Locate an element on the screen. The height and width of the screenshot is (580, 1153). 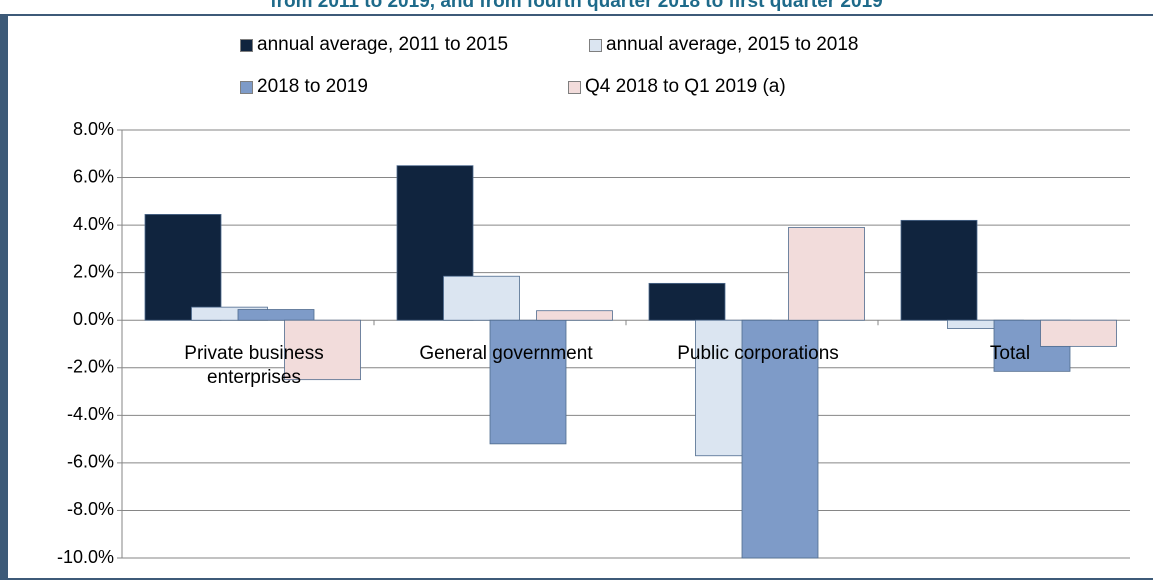
x-tick-label: Total is located at coordinates (1010, 354).